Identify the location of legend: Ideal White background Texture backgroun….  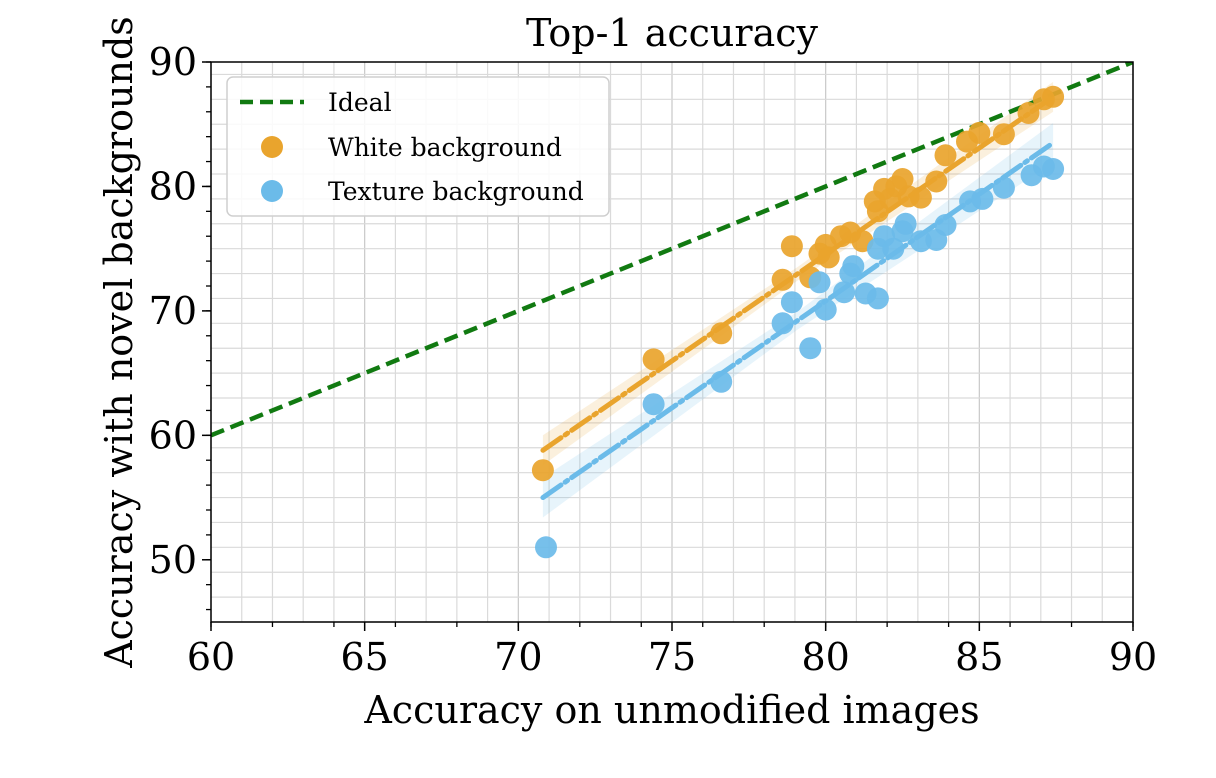
(418, 146).